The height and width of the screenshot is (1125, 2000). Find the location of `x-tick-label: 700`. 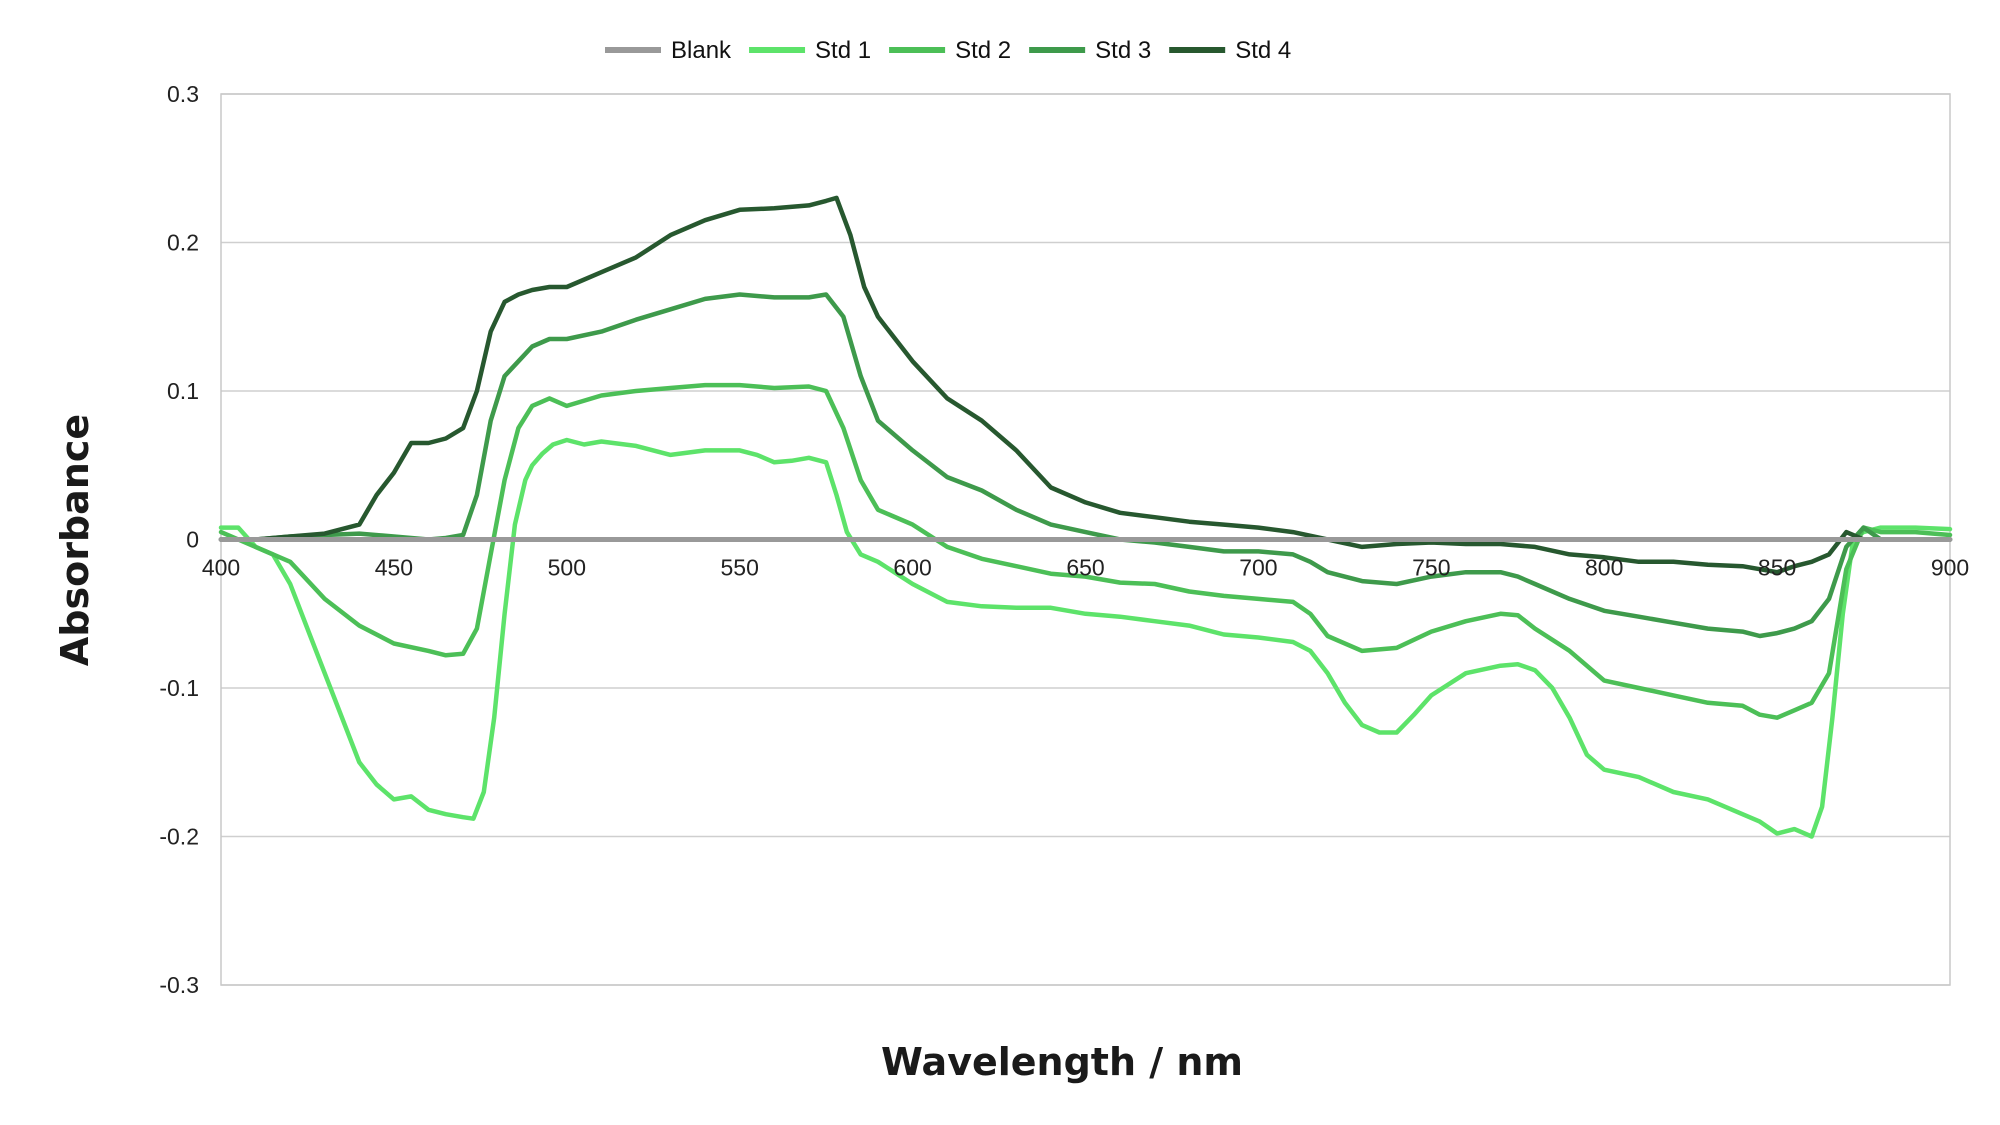

x-tick-label: 700 is located at coordinates (1258, 568).